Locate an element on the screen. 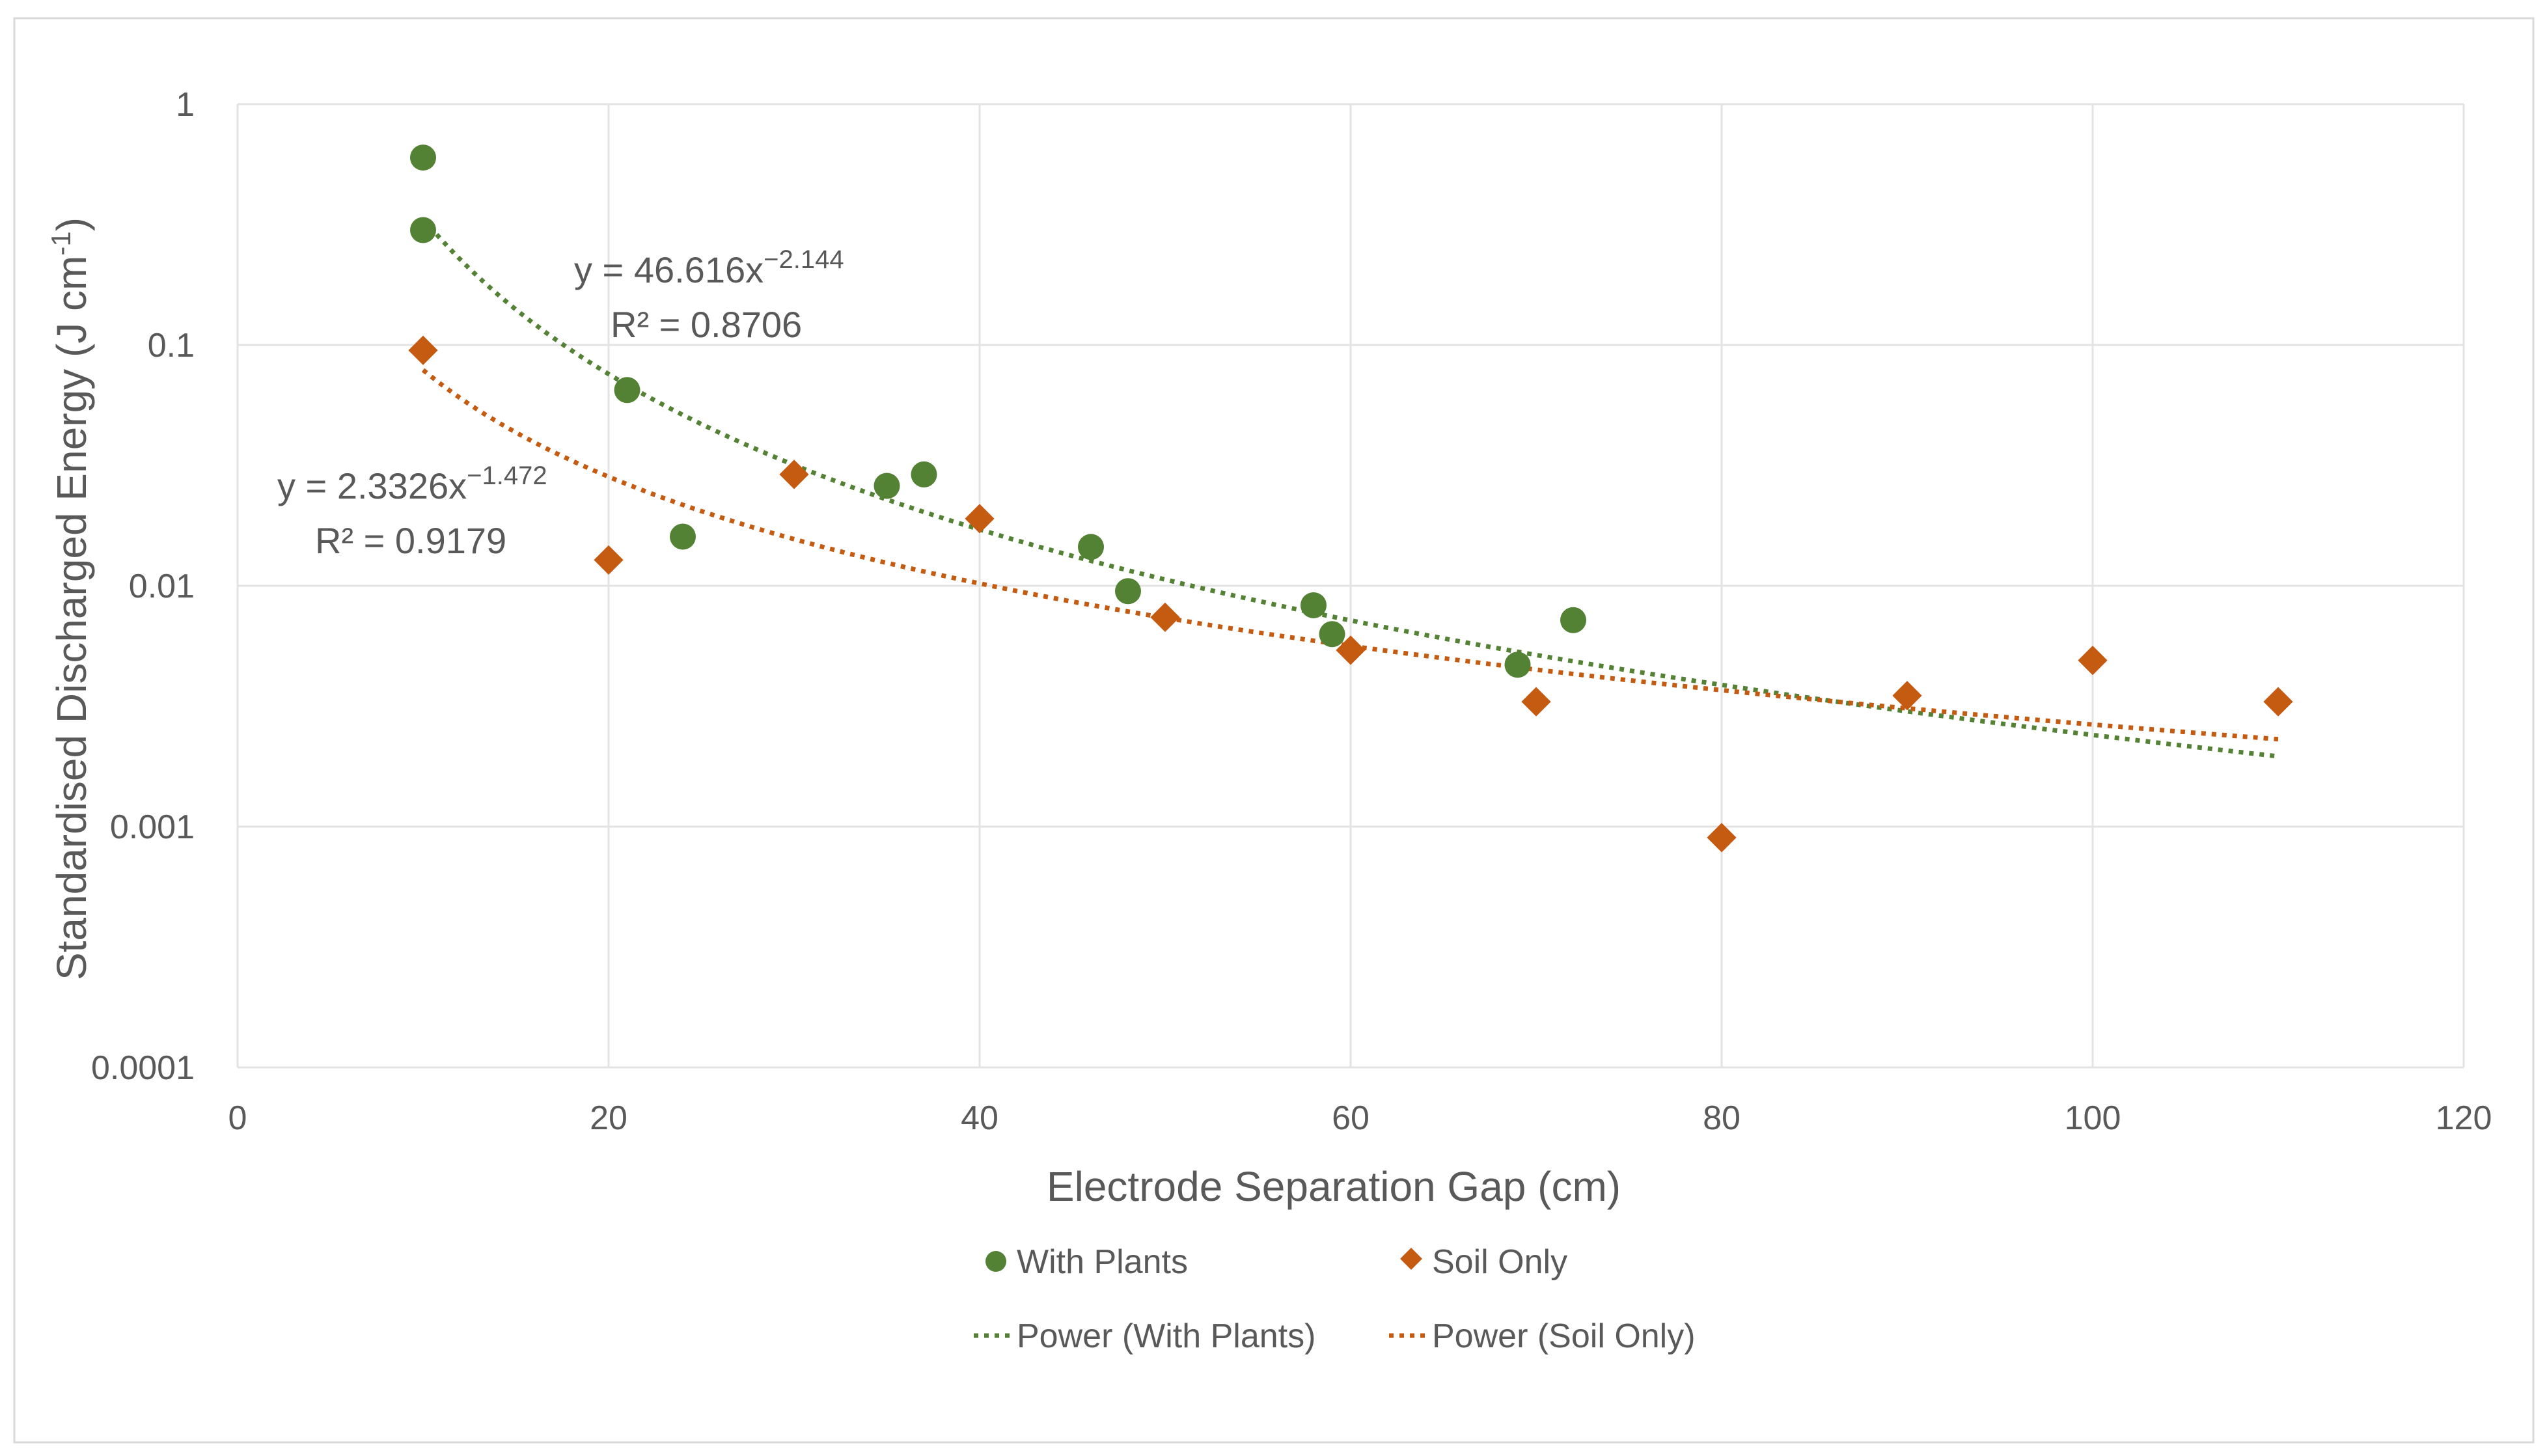  x-tick-label: 60 is located at coordinates (1351, 1118).